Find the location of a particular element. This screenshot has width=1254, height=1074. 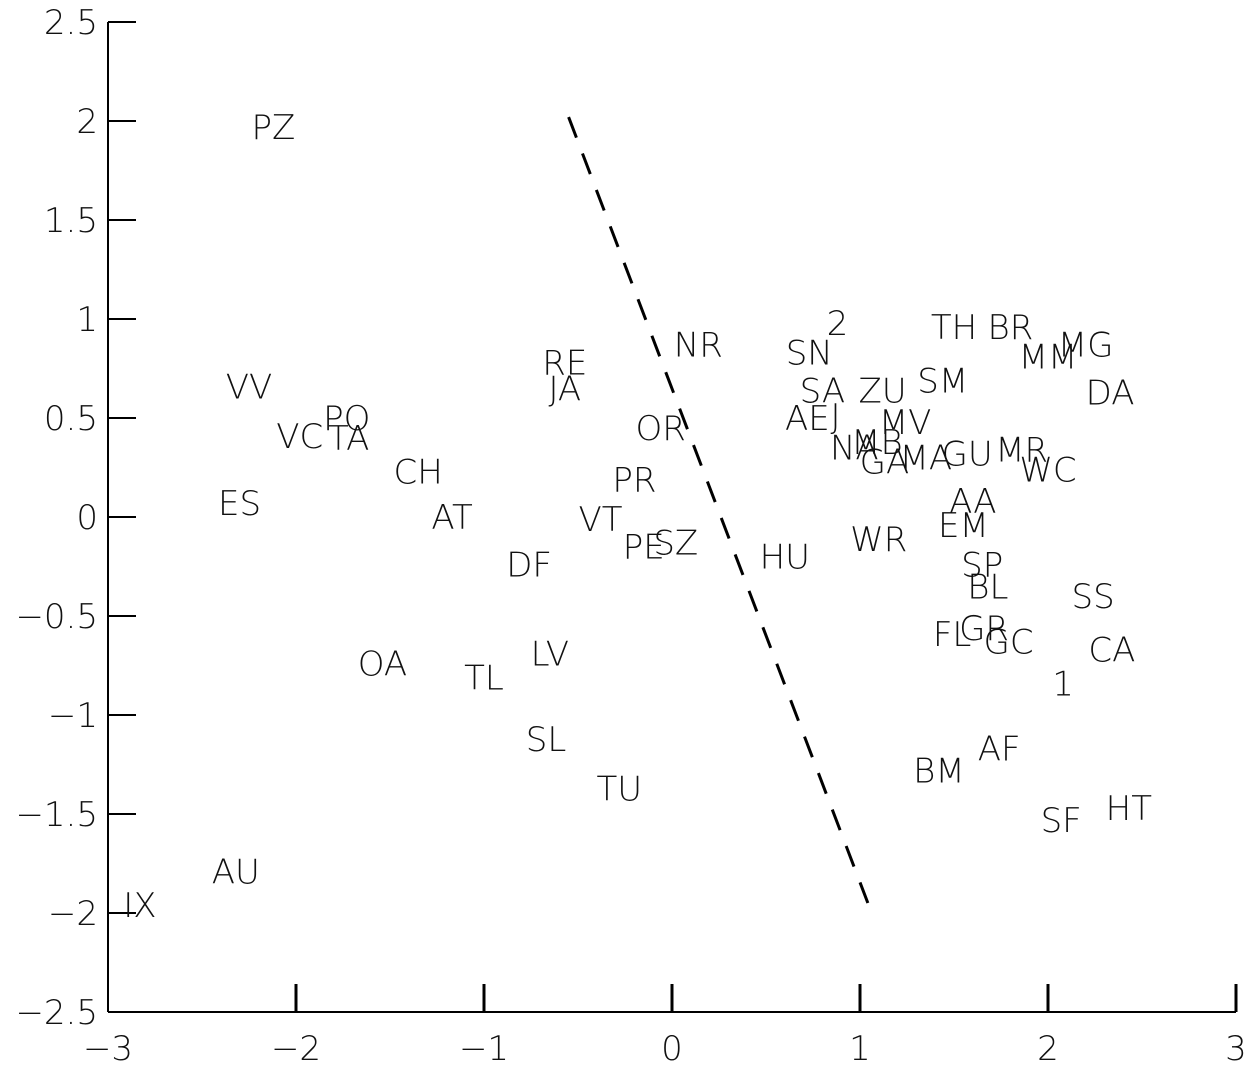

x-tick-label: 2 is located at coordinates (1048, 1049).